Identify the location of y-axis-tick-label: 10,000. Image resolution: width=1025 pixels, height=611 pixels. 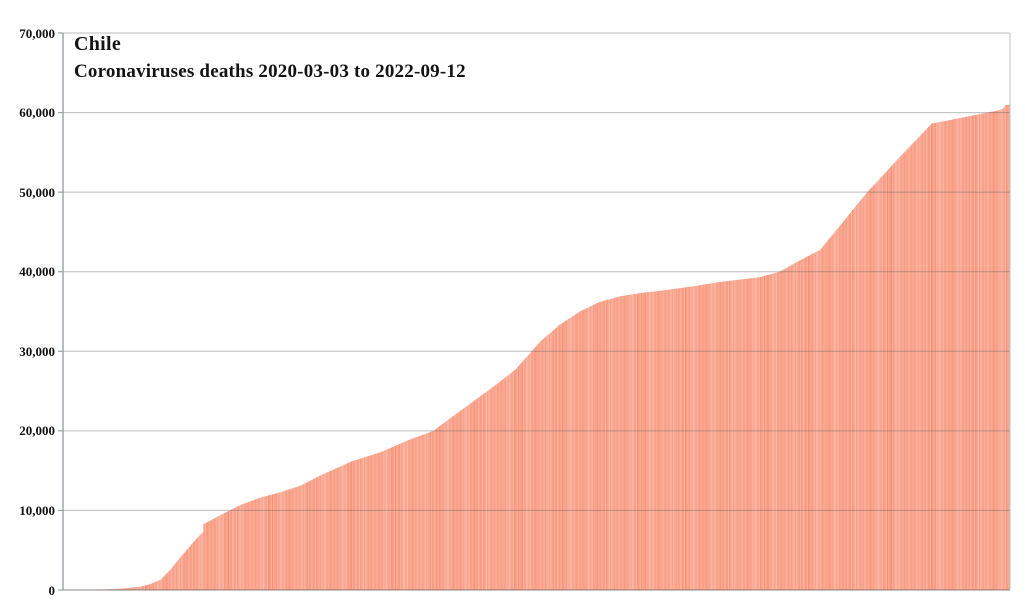
(37, 510).